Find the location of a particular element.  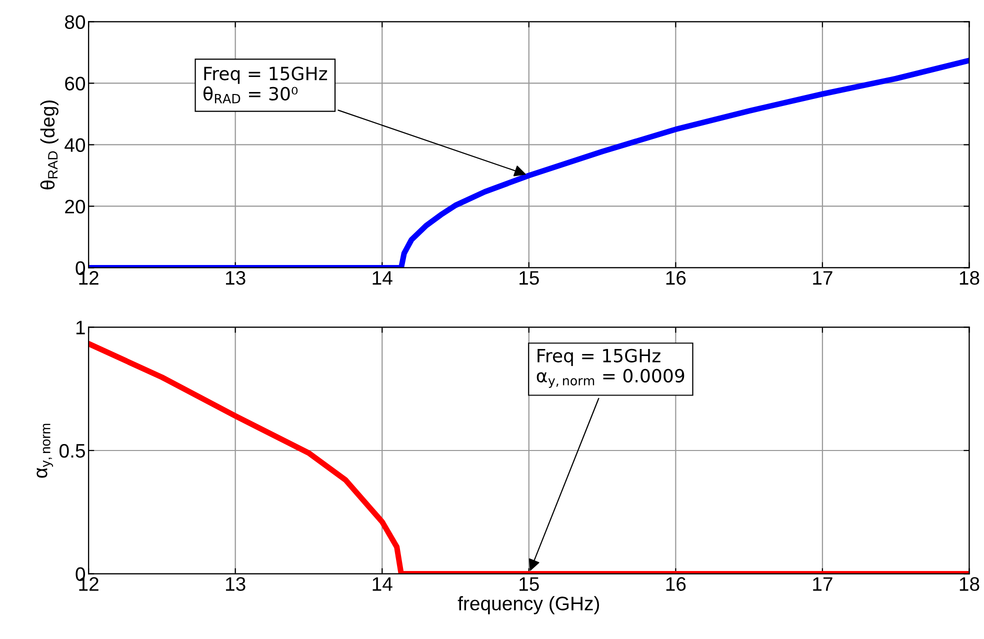

annotation: Freq = 15GHz θ$_{RAD}$ = 30⁰ is located at coordinates (266, 85).